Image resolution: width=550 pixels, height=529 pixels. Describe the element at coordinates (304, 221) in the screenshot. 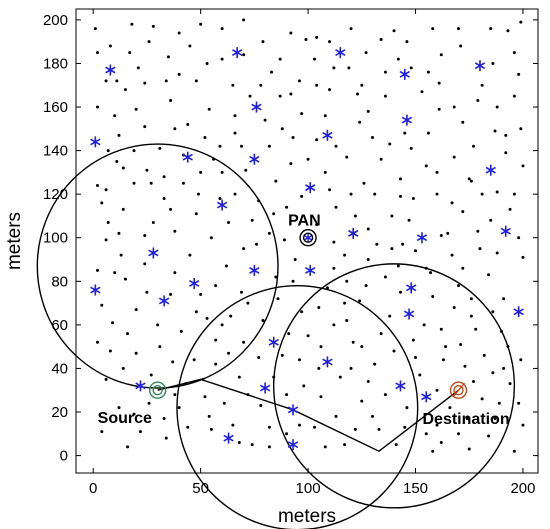

I see `pan-label: PAN` at that location.